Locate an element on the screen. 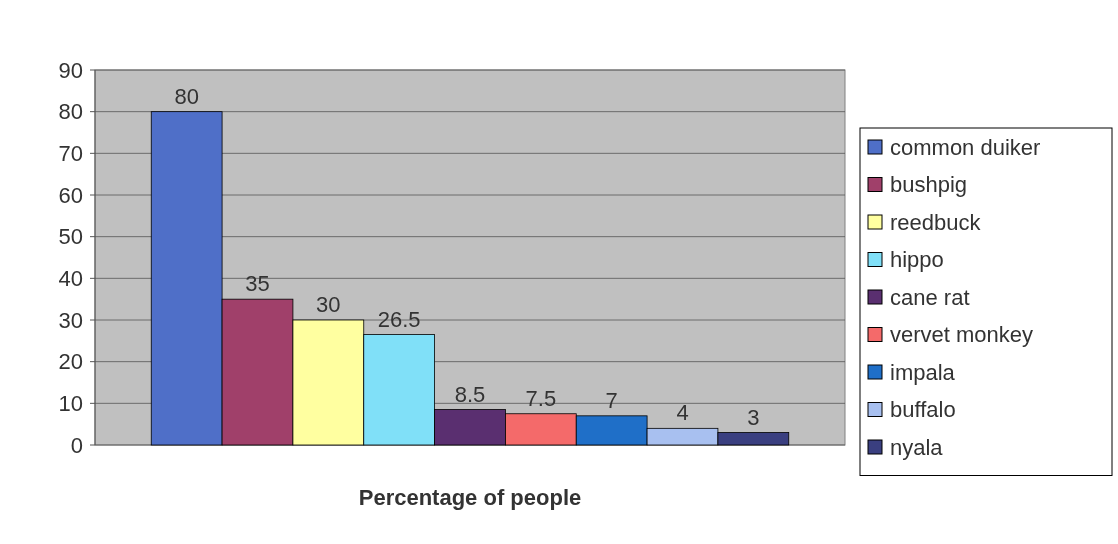 This screenshot has height=544, width=1118. legend-label: impala is located at coordinates (923, 372).